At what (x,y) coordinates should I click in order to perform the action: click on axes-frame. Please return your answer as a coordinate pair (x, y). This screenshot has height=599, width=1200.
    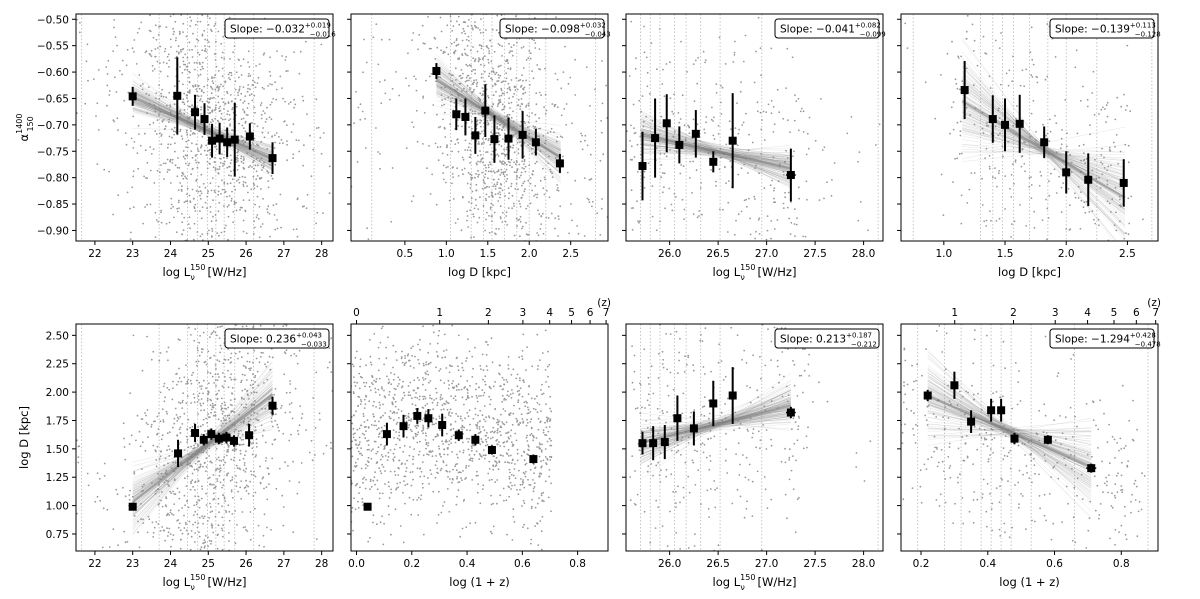
    Looking at the image, I should click on (479, 127).